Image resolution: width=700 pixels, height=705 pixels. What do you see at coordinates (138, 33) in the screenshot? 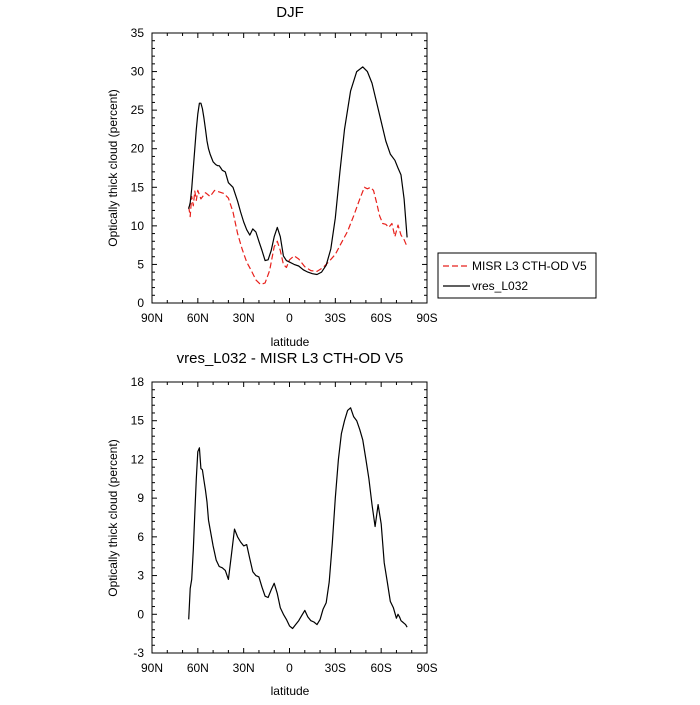
I see `y-tick-label: 35` at bounding box center [138, 33].